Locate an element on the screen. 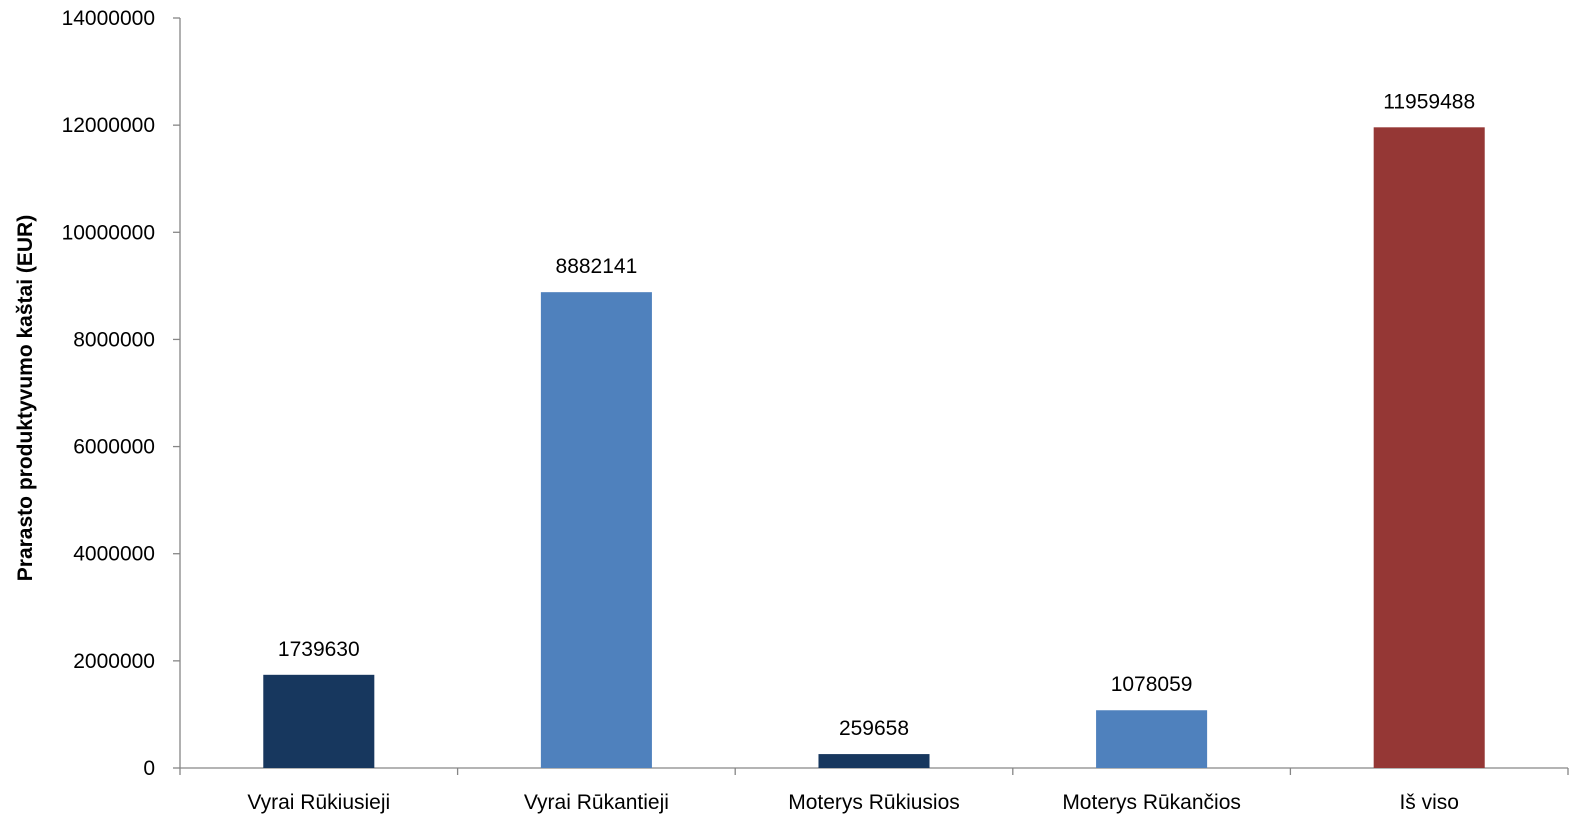 The width and height of the screenshot is (1587, 830). y-tick-label: 6000000 is located at coordinates (114, 447).